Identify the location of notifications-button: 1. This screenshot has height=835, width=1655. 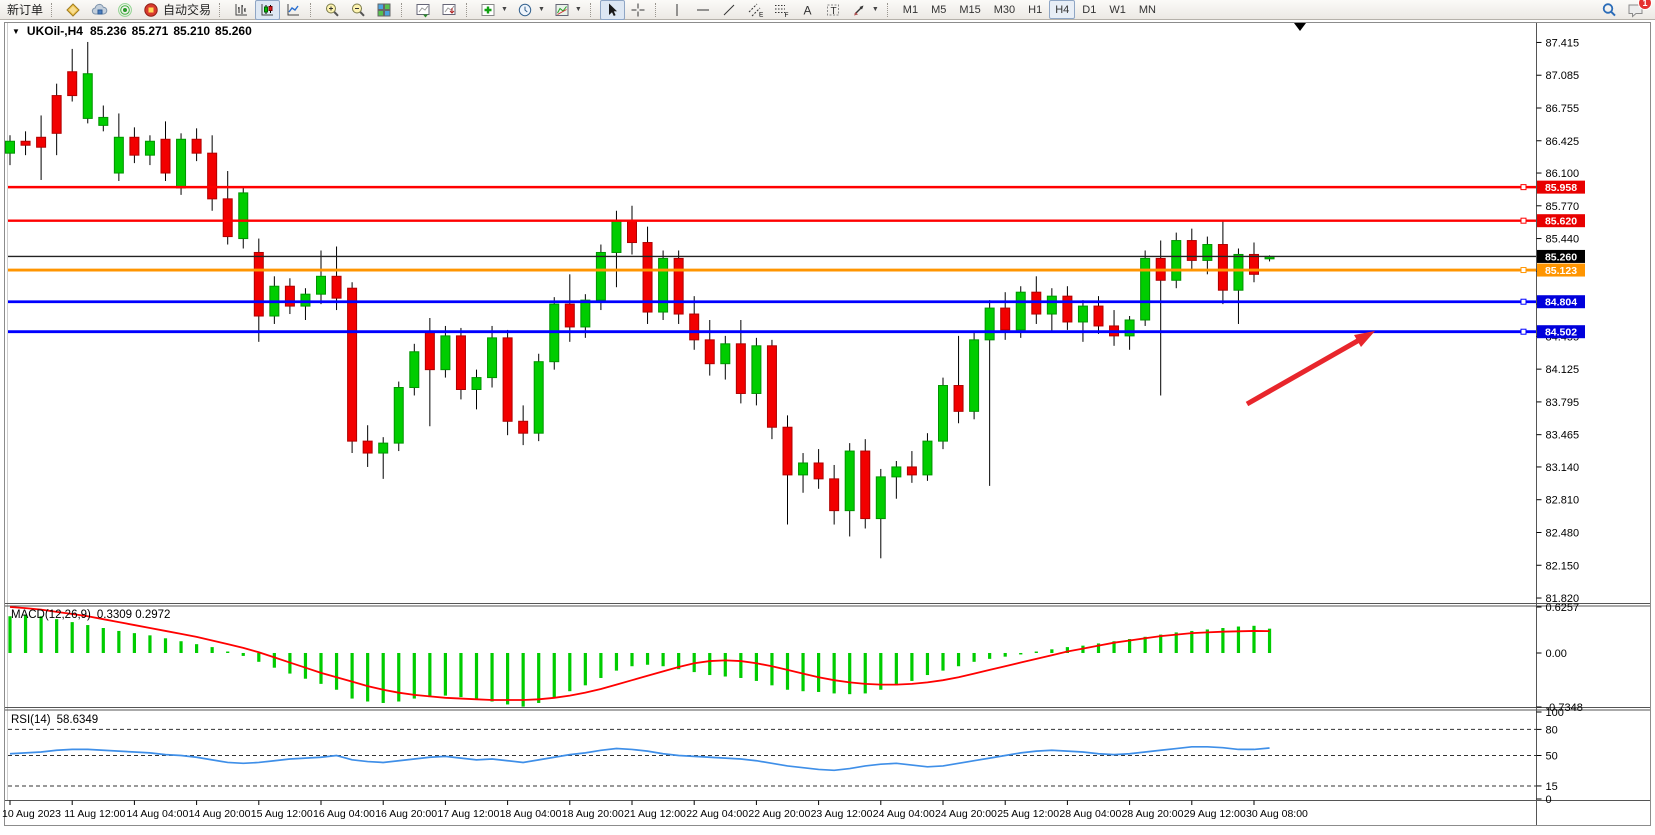
(1637, 10).